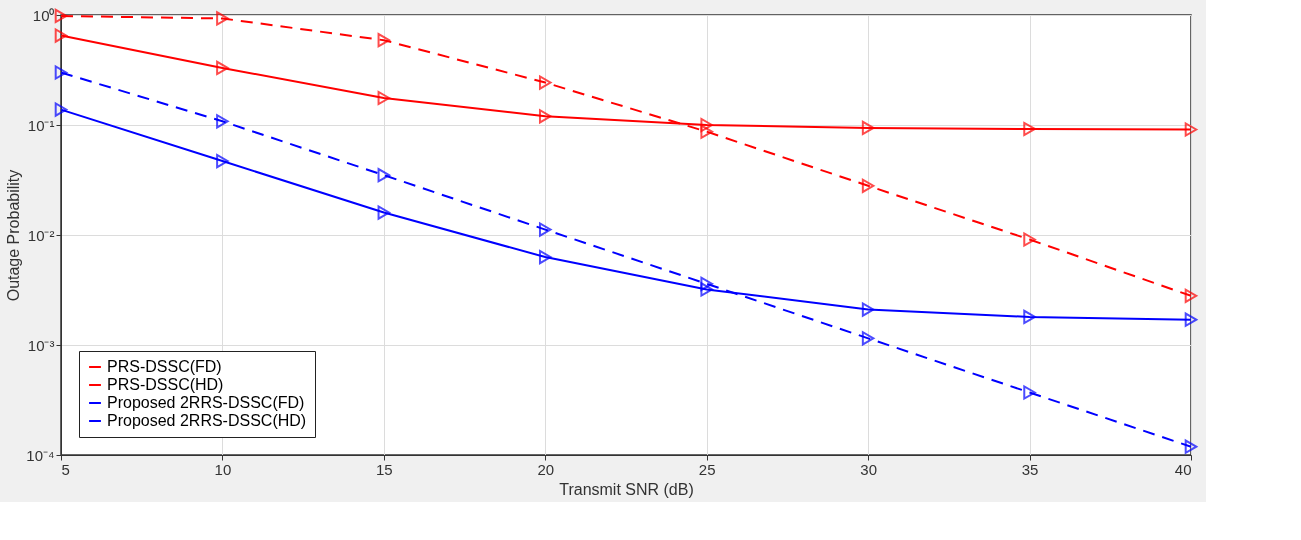  I want to click on x-tick-label: 25, so click(707, 469).